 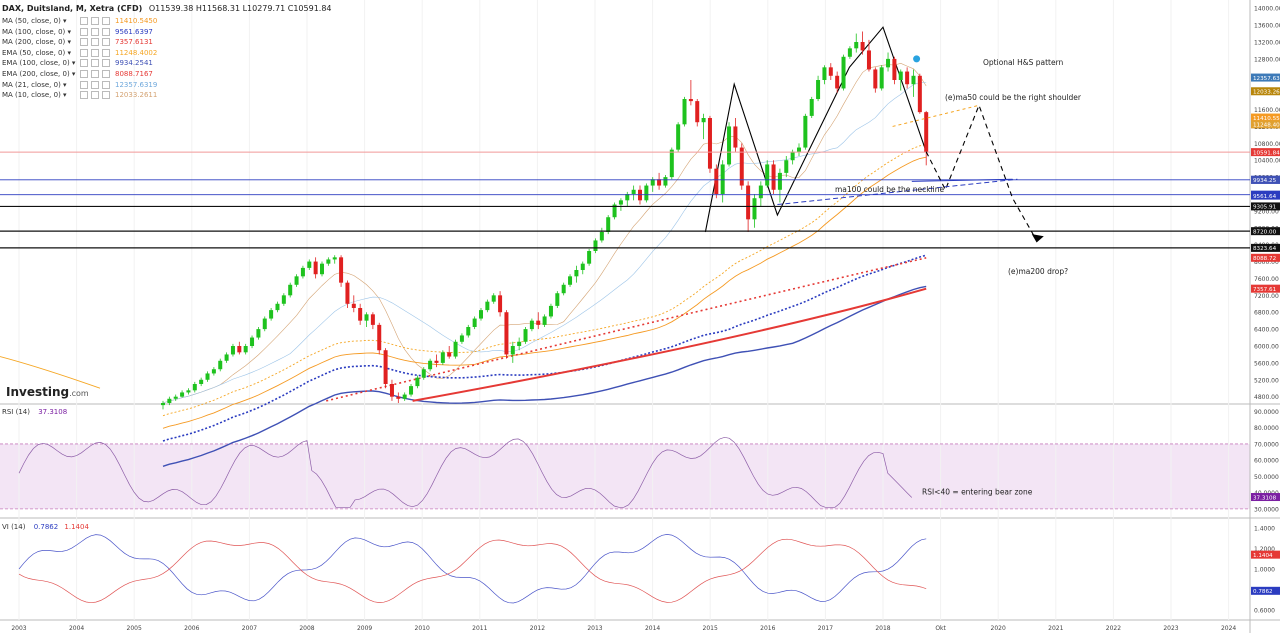 What do you see at coordinates (47, 392) in the screenshot?
I see `investing-logo: Investing.com` at bounding box center [47, 392].